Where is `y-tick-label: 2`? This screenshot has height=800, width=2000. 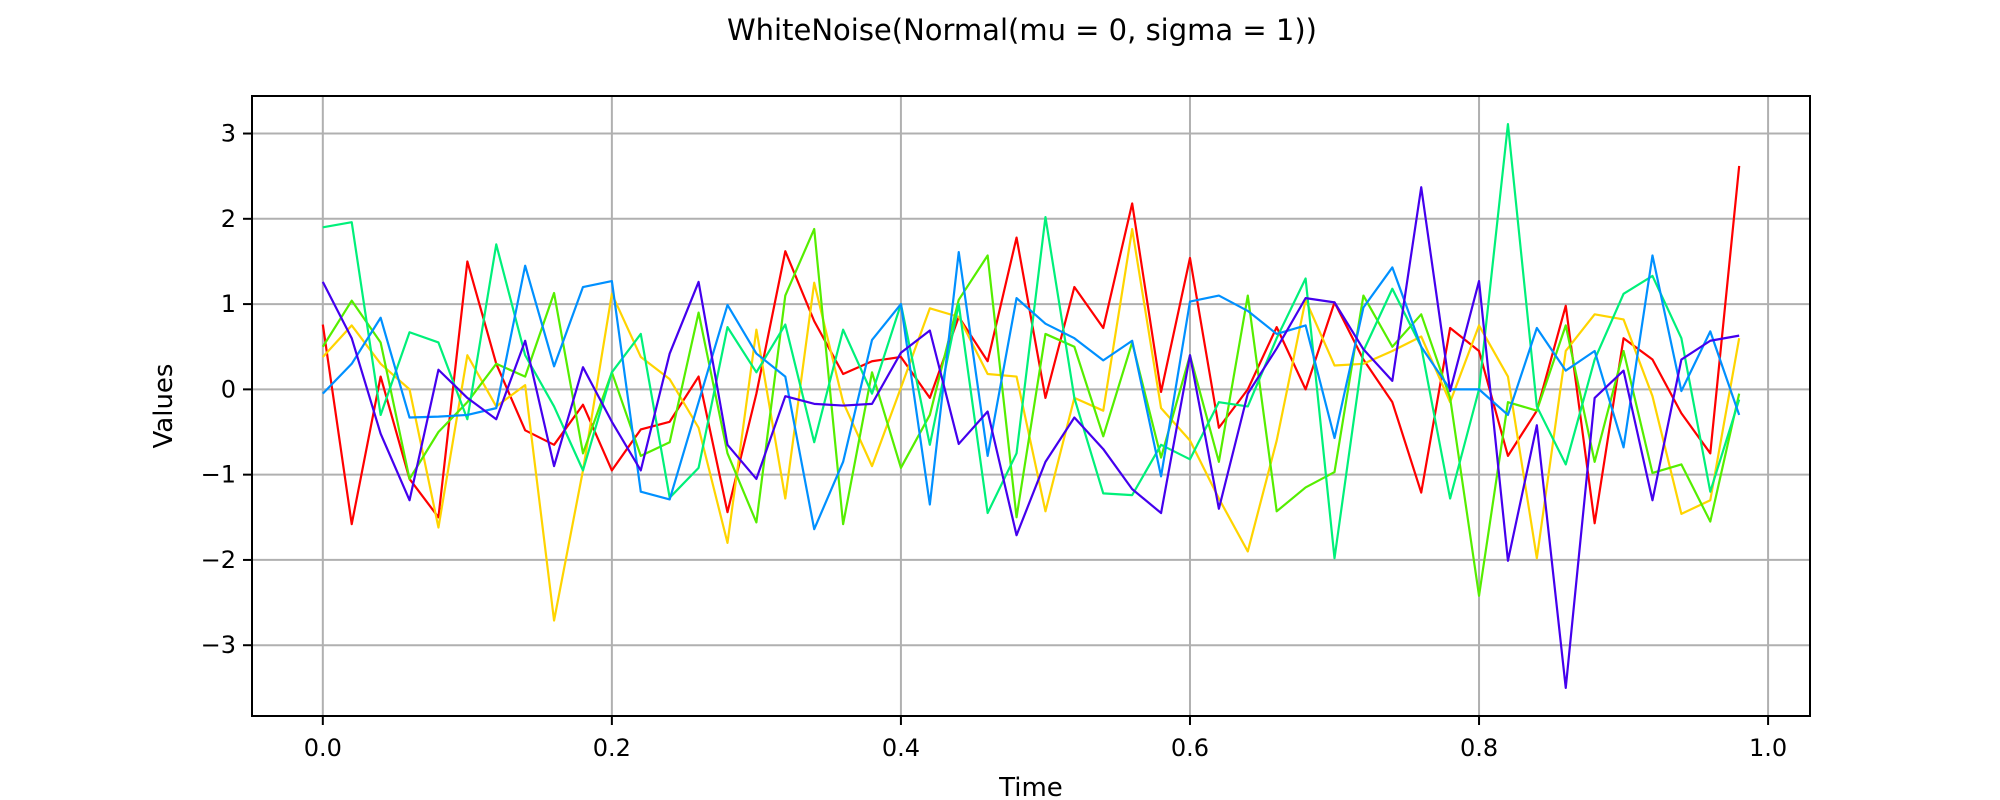 y-tick-label: 2 is located at coordinates (228, 219).